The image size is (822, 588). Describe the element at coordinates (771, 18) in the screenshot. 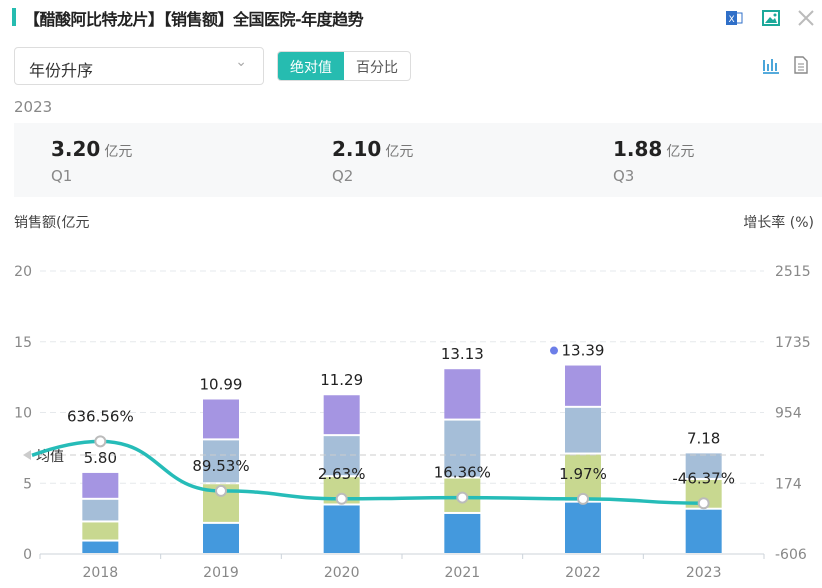

I see `image-export-icon` at that location.